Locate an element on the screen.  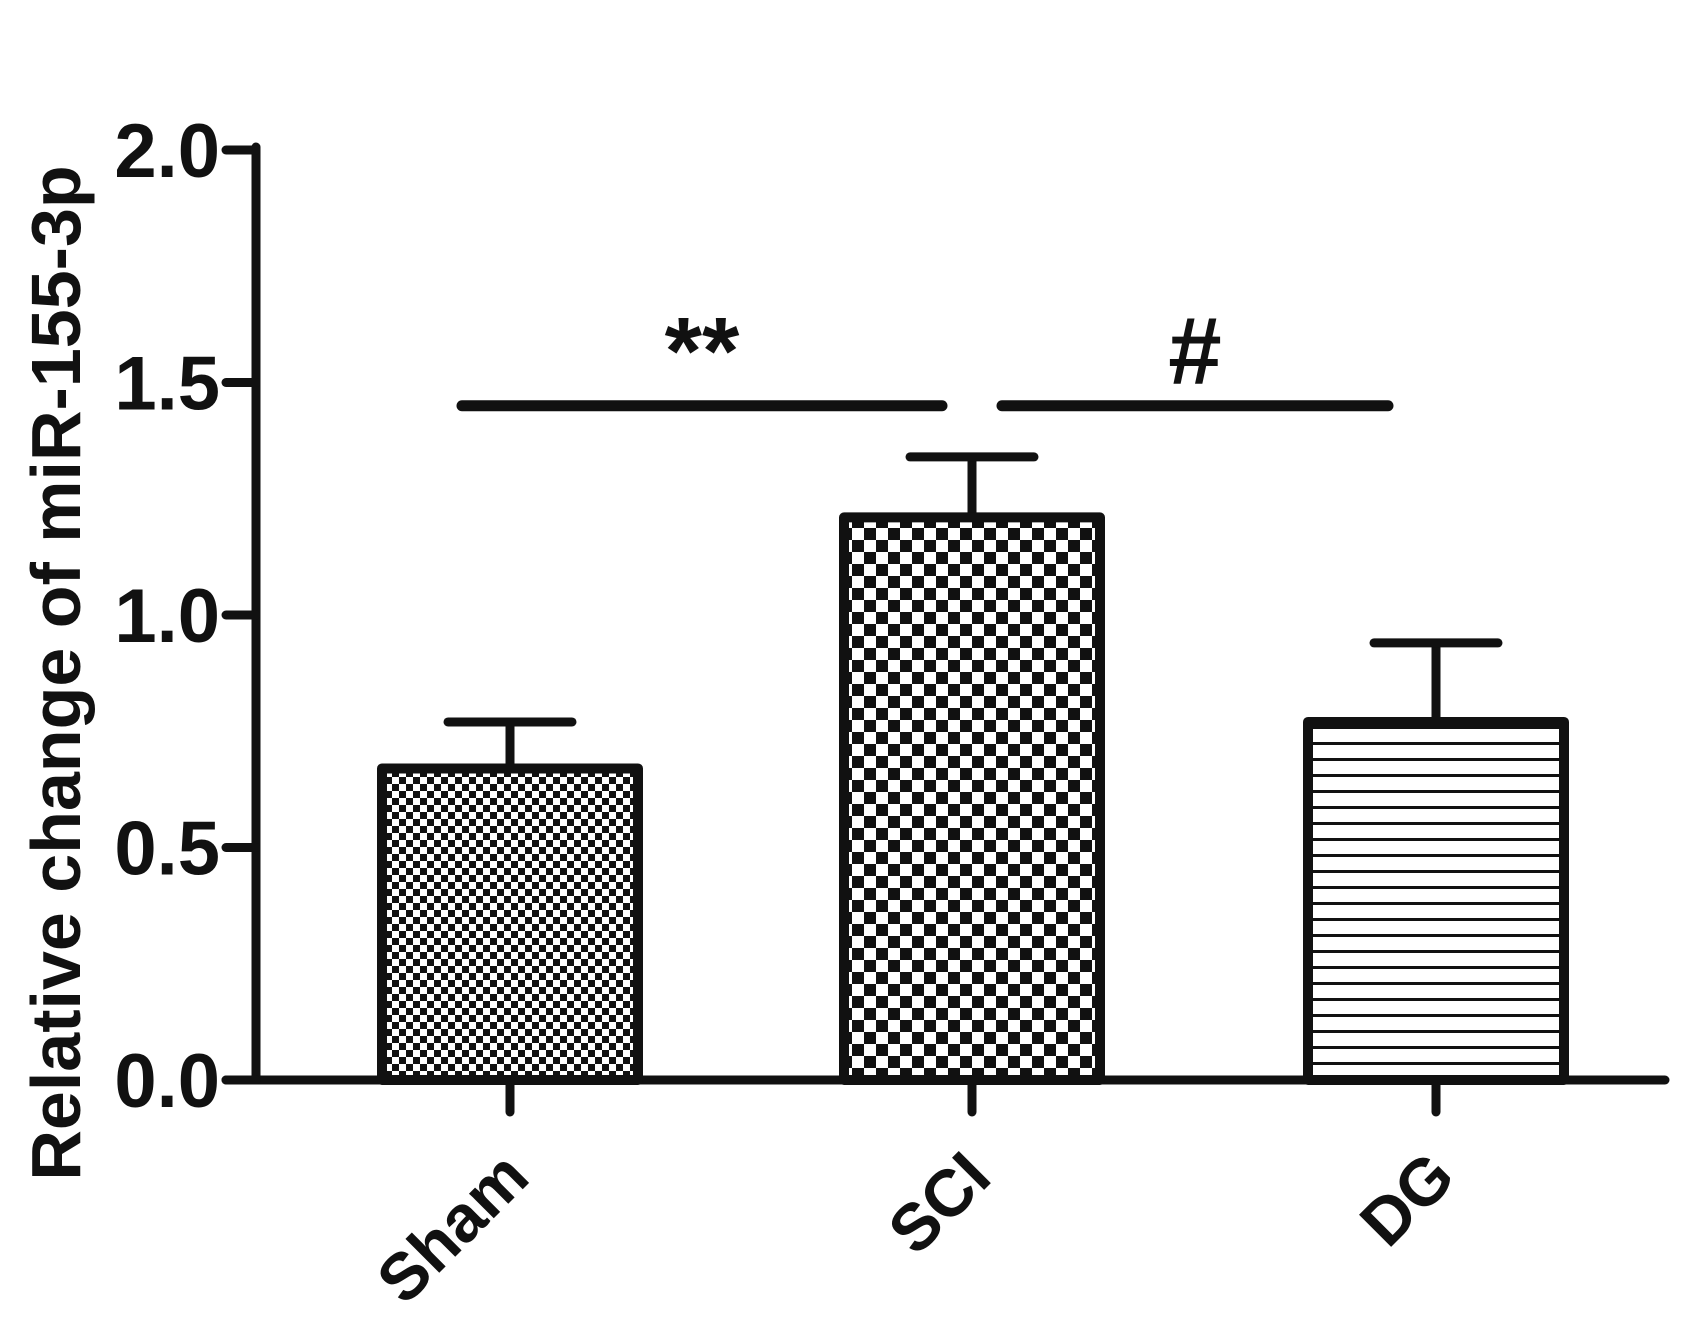
y-tick-label: 0.0 is located at coordinates (167, 1081).